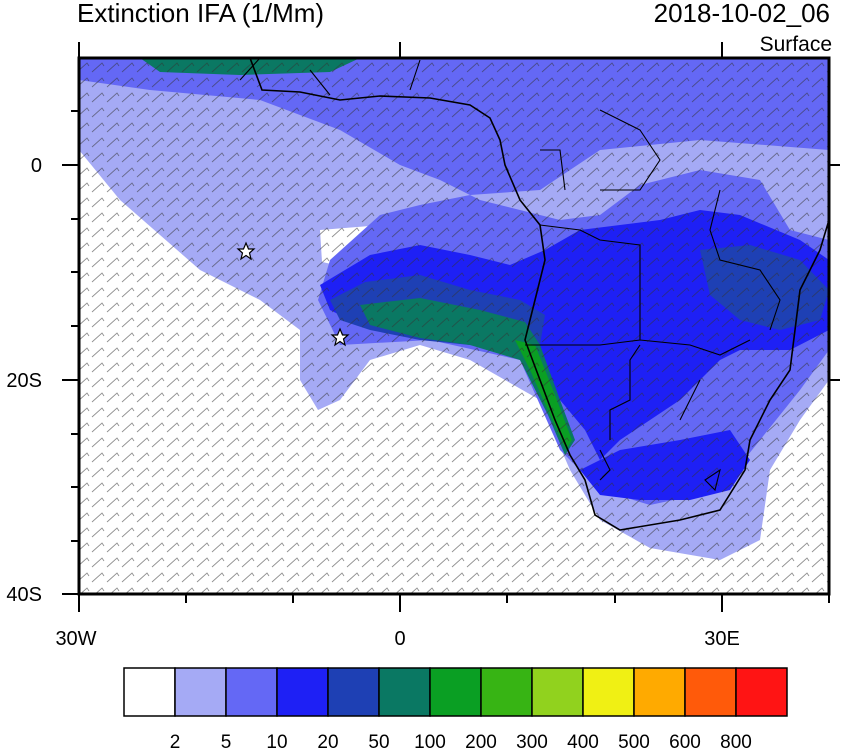 This screenshot has height=750, width=850. Describe the element at coordinates (175, 741) in the screenshot. I see `colorbar-tick-label: 2` at that location.